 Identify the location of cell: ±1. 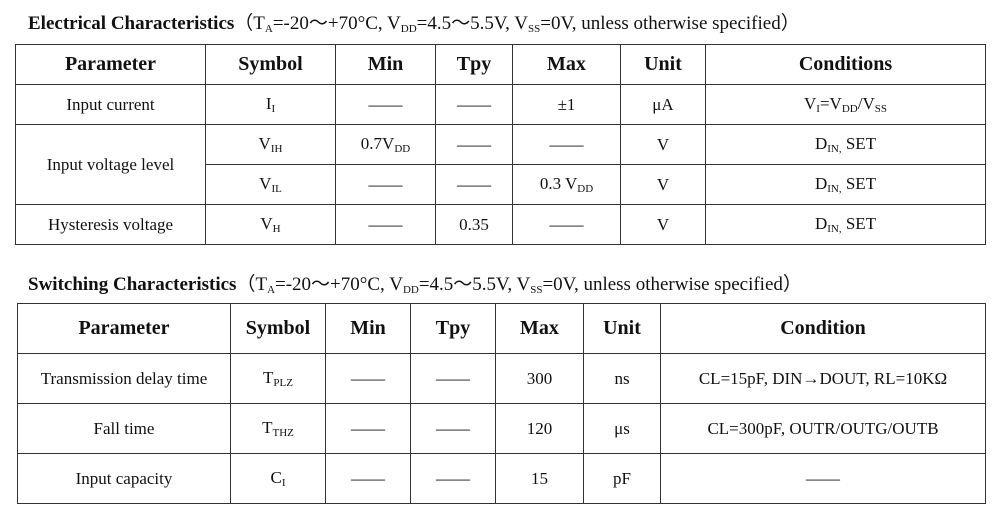
(566, 104).